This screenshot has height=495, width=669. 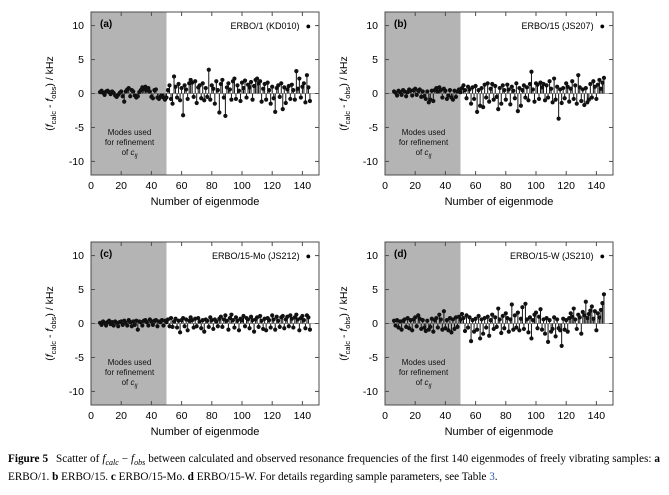 I want to click on panel-a-legend: ERBO/1 (KD010) ●, so click(x=271, y=26).